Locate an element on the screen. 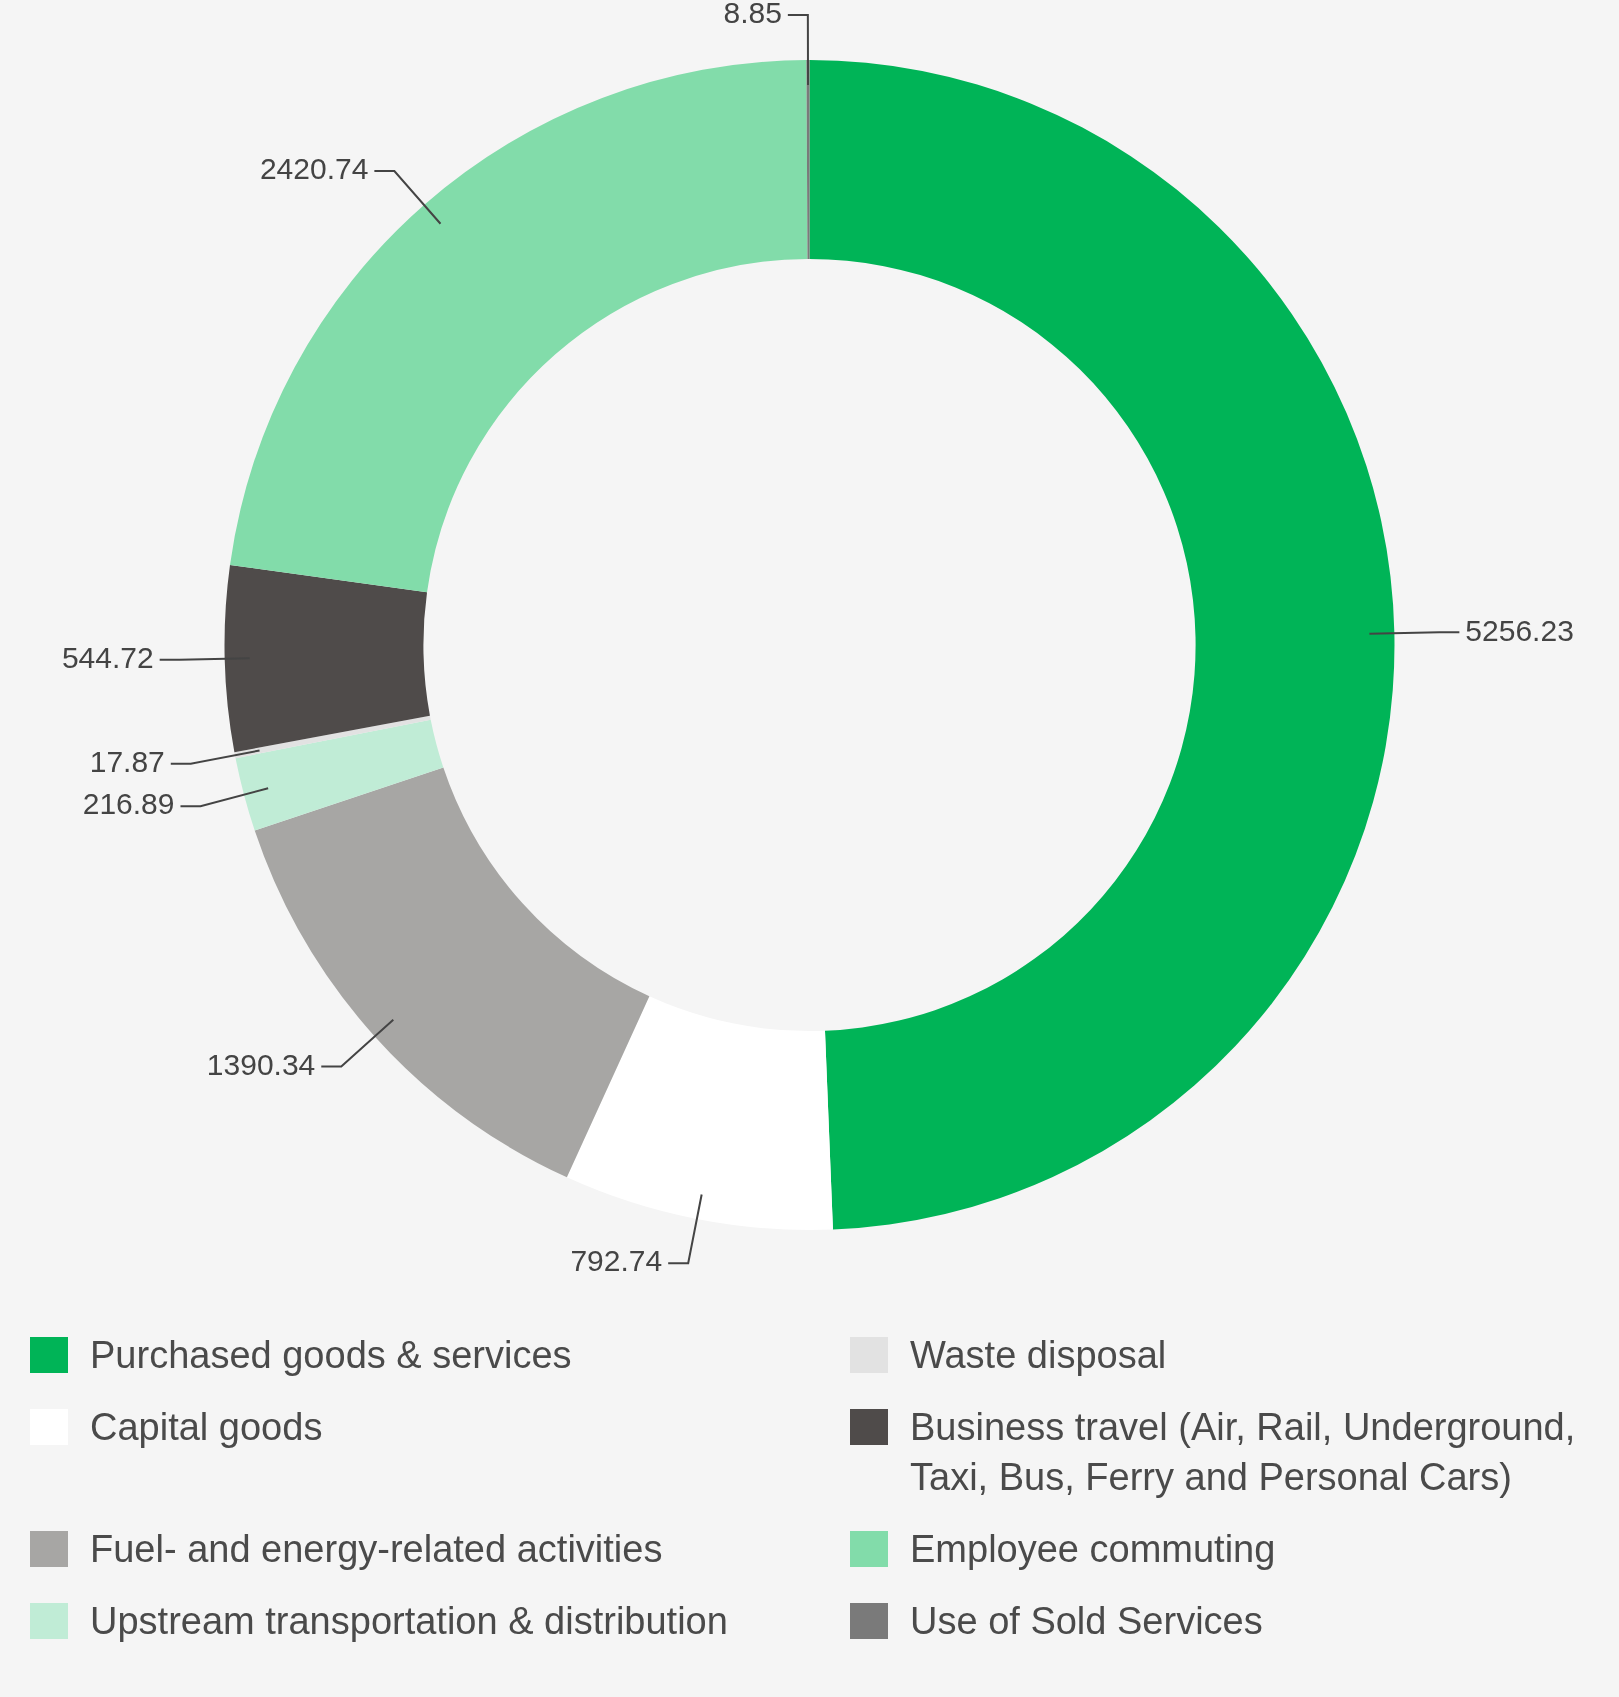 The image size is (1619, 1697). data-label: 544.72 is located at coordinates (107, 658).